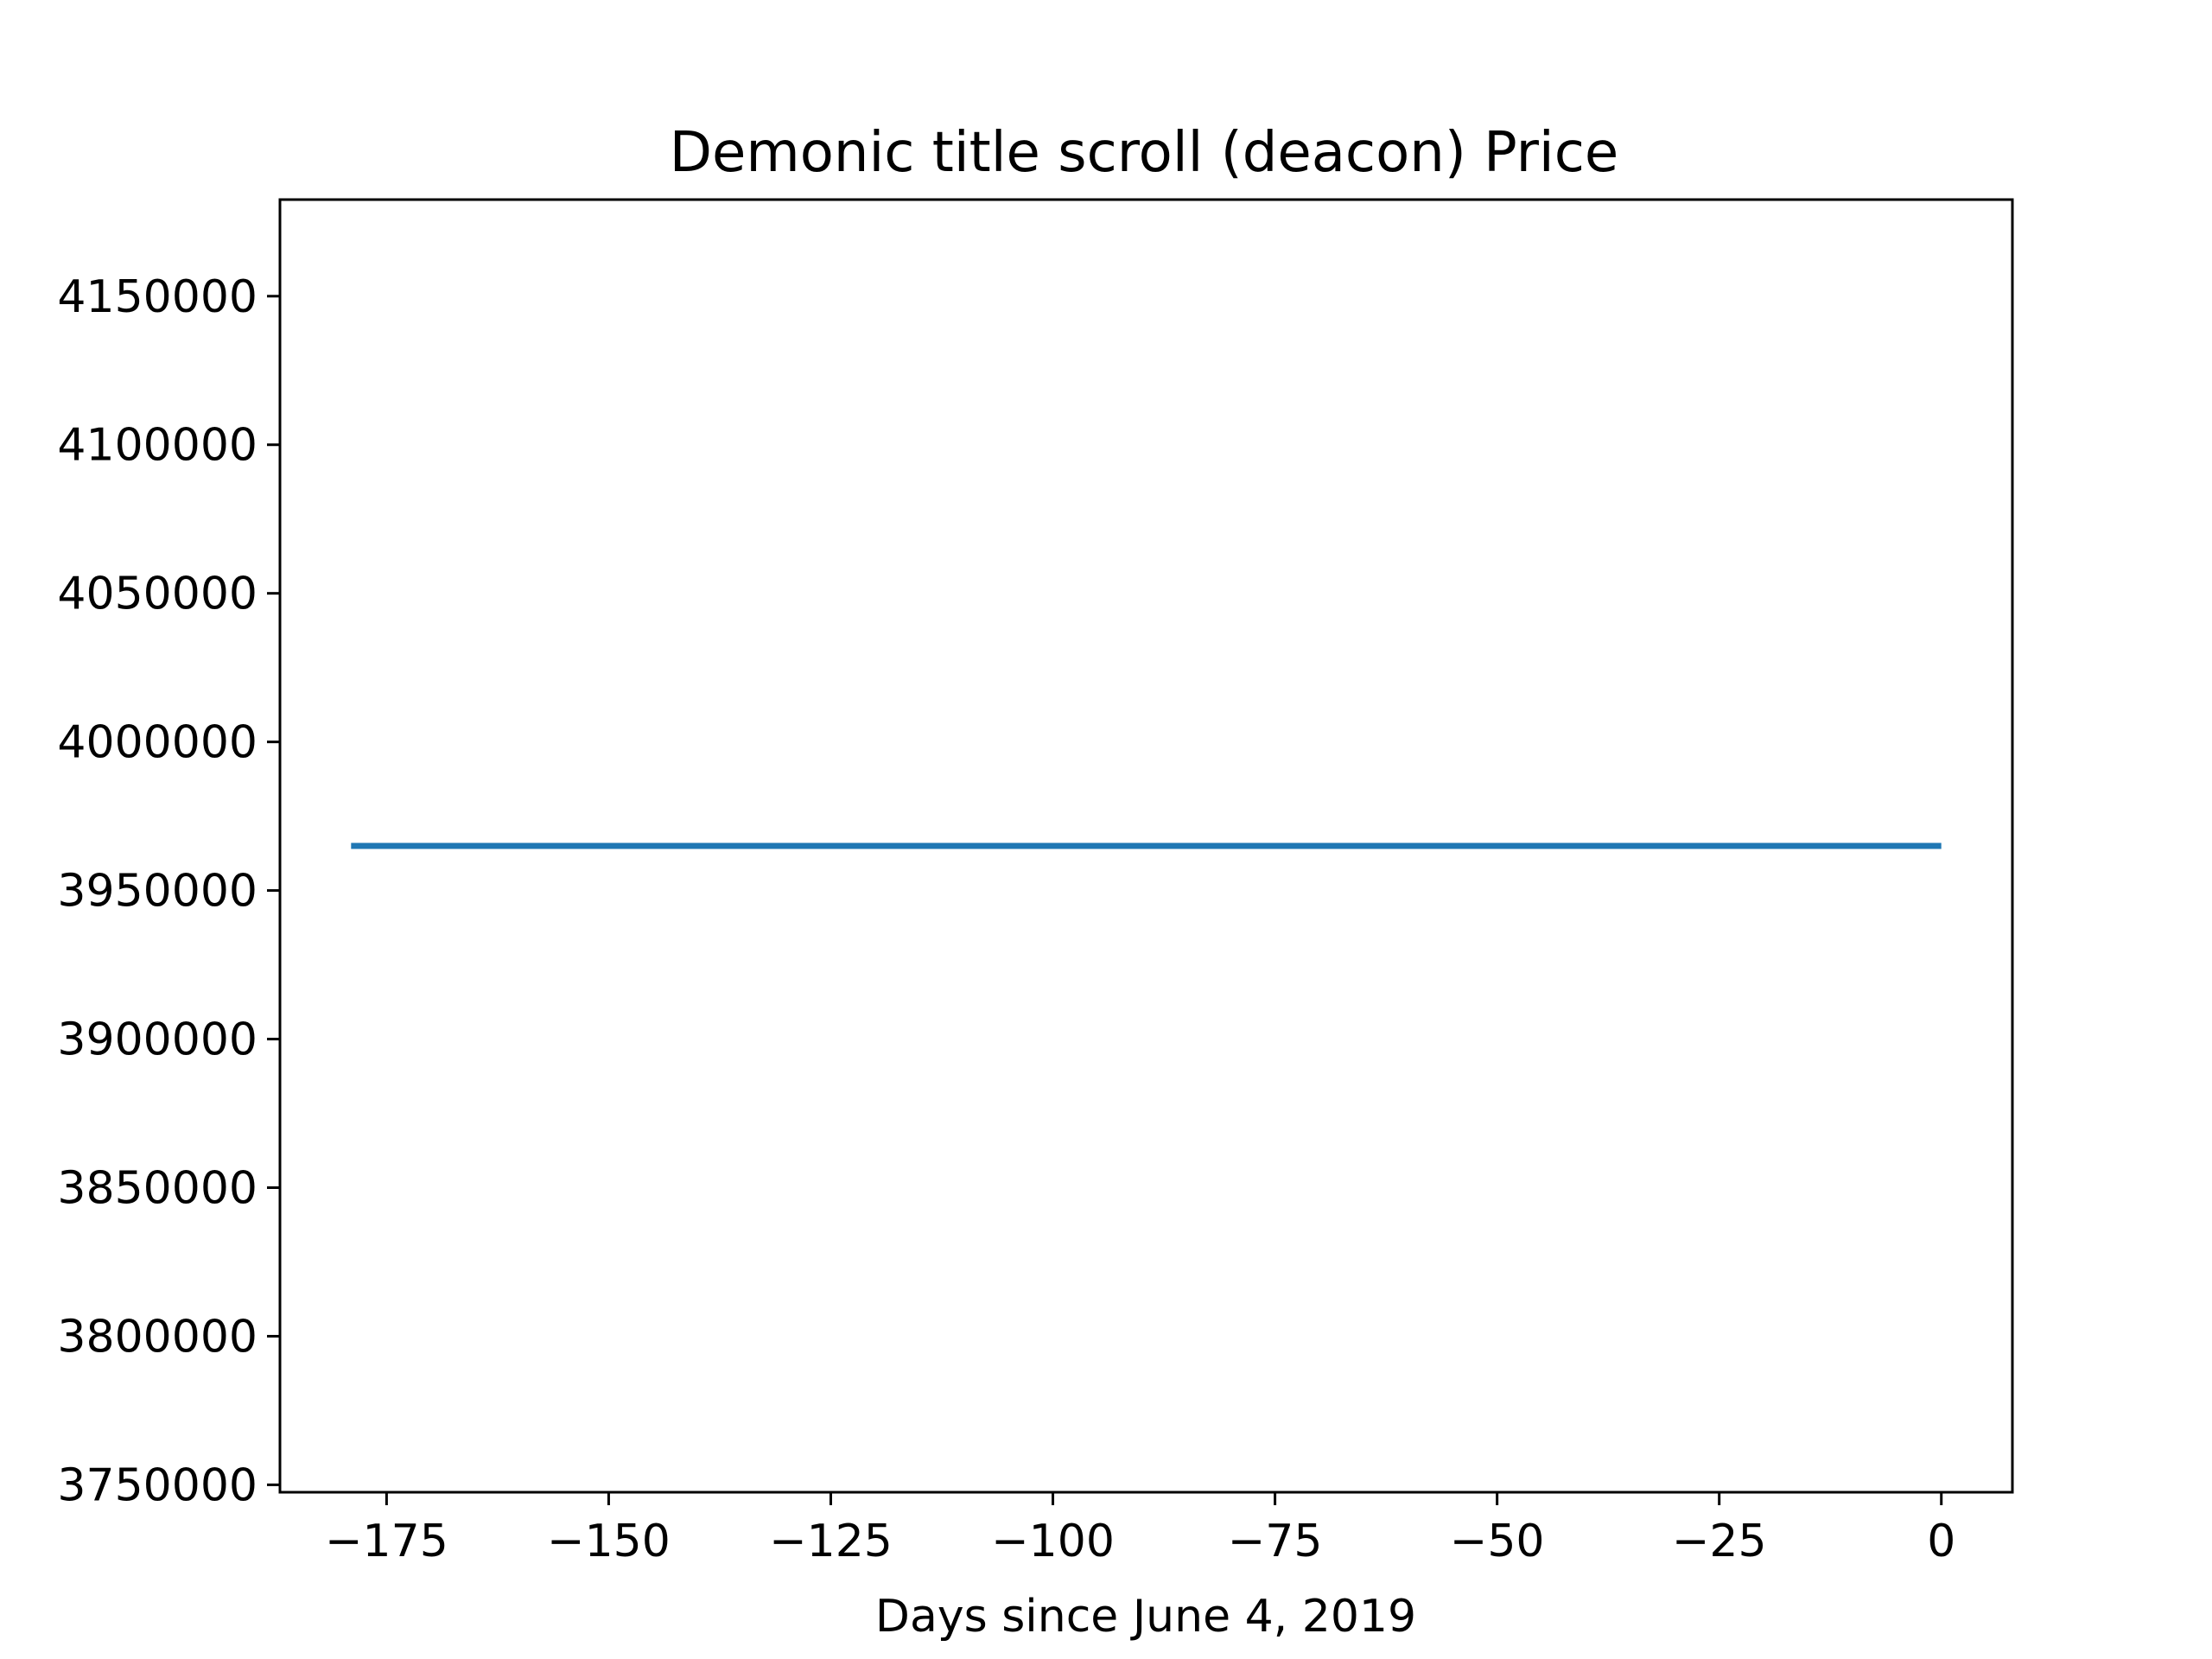 The image size is (2212, 1659). I want to click on x-axis-label: Days since June 4, 2019, so click(1145, 1617).